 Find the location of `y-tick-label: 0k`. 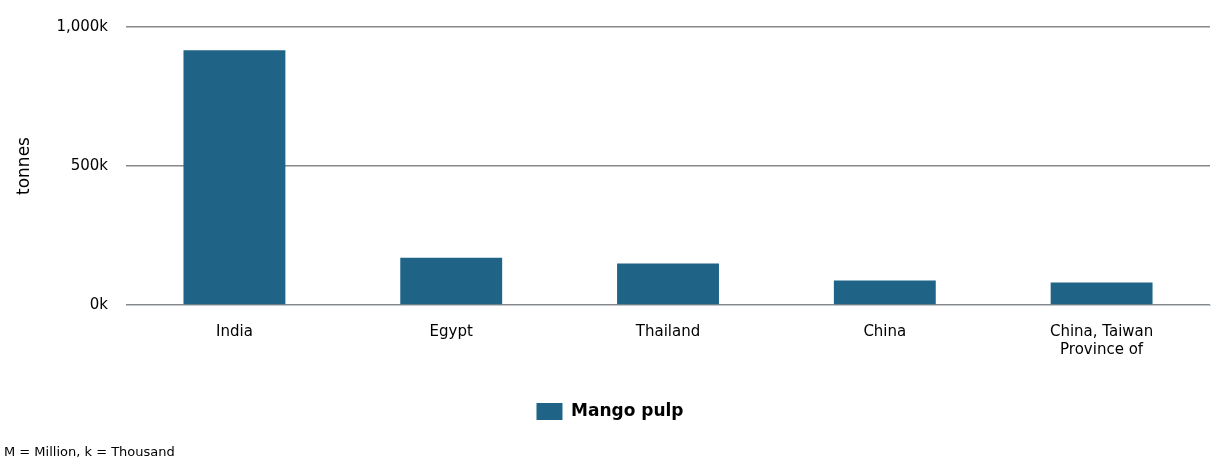

y-tick-label: 0k is located at coordinates (99, 303).